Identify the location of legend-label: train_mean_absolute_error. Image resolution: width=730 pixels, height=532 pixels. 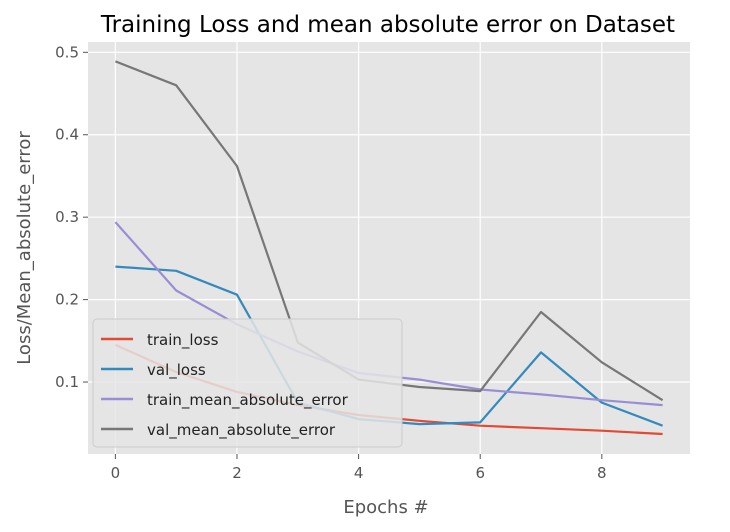
(248, 400).